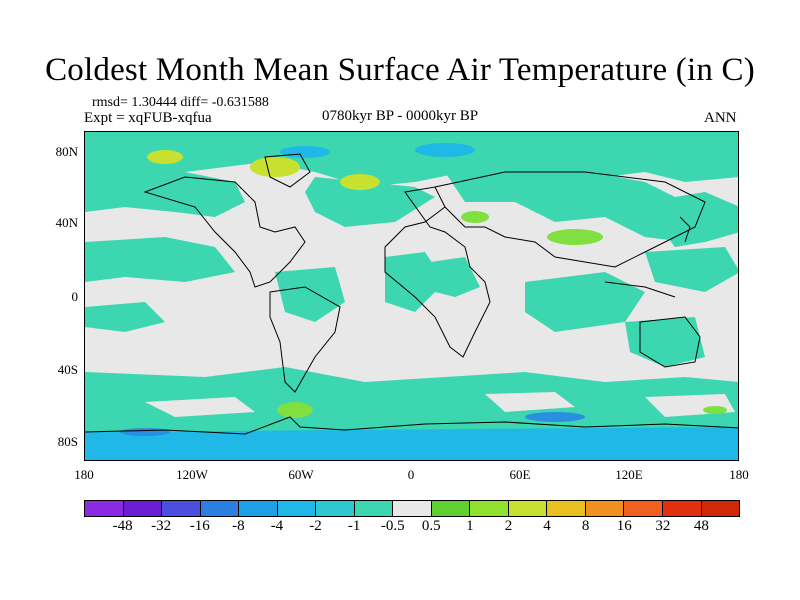 The height and width of the screenshot is (600, 800). I want to click on australia-coast, so click(670, 342).